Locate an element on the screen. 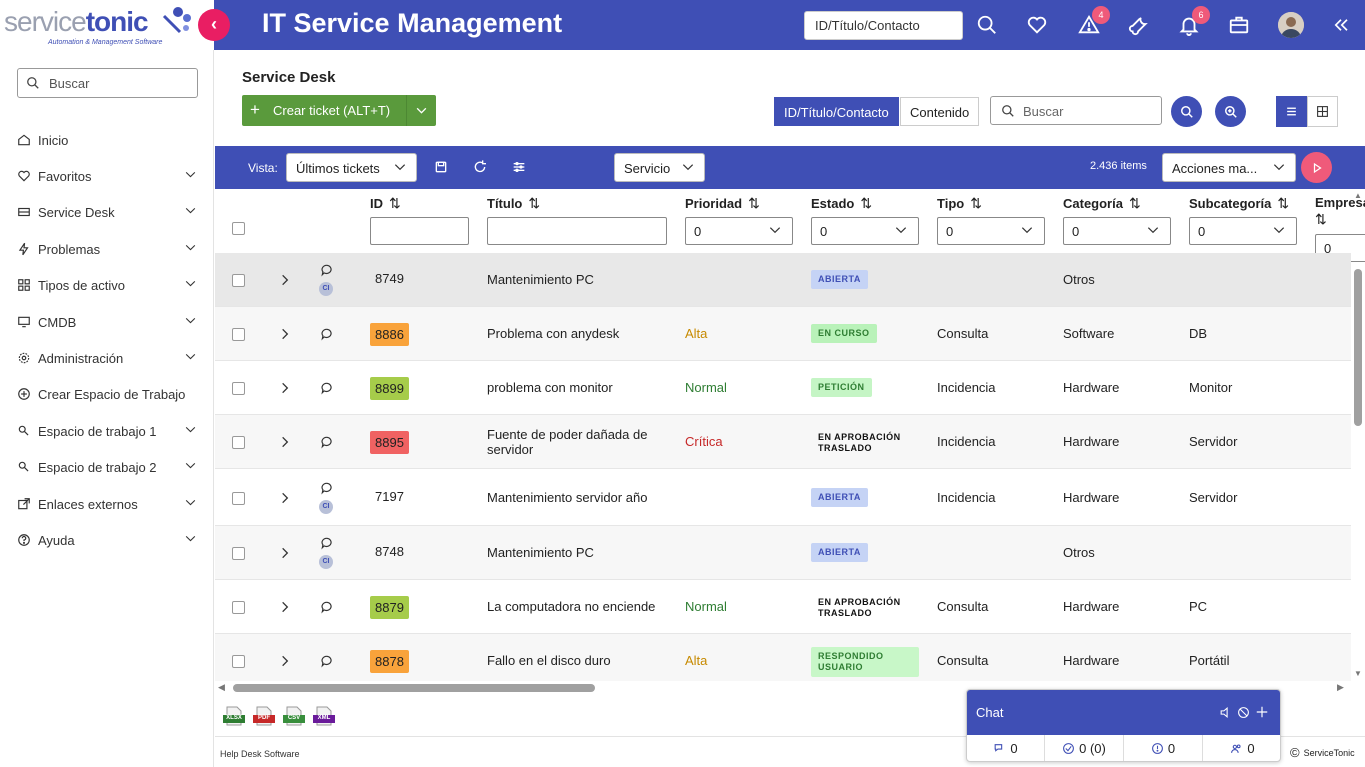 This screenshot has height=767, width=1365. filter-titulo is located at coordinates (577, 231).